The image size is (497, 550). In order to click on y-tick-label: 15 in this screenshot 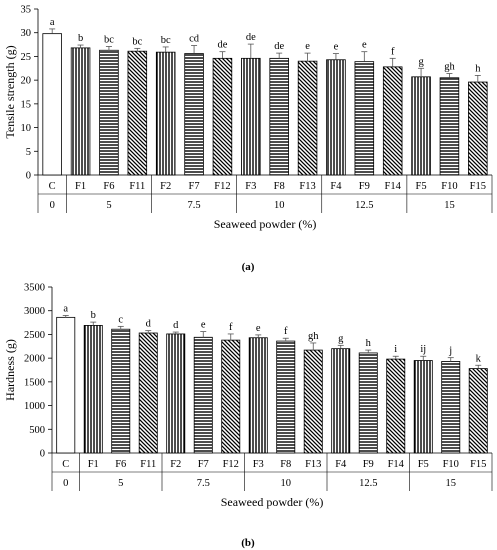, I will do `click(26, 104)`.